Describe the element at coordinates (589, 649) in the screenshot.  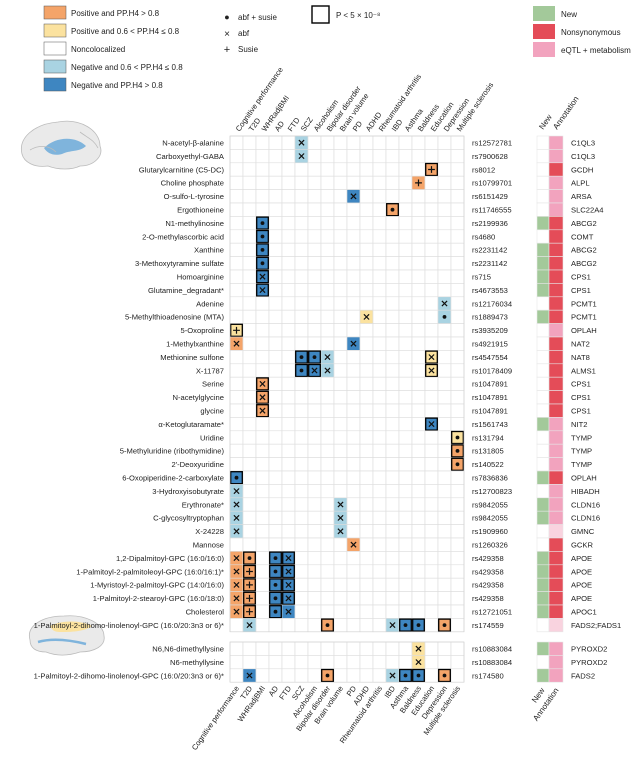
I see `gene-label: PYROXD2` at that location.